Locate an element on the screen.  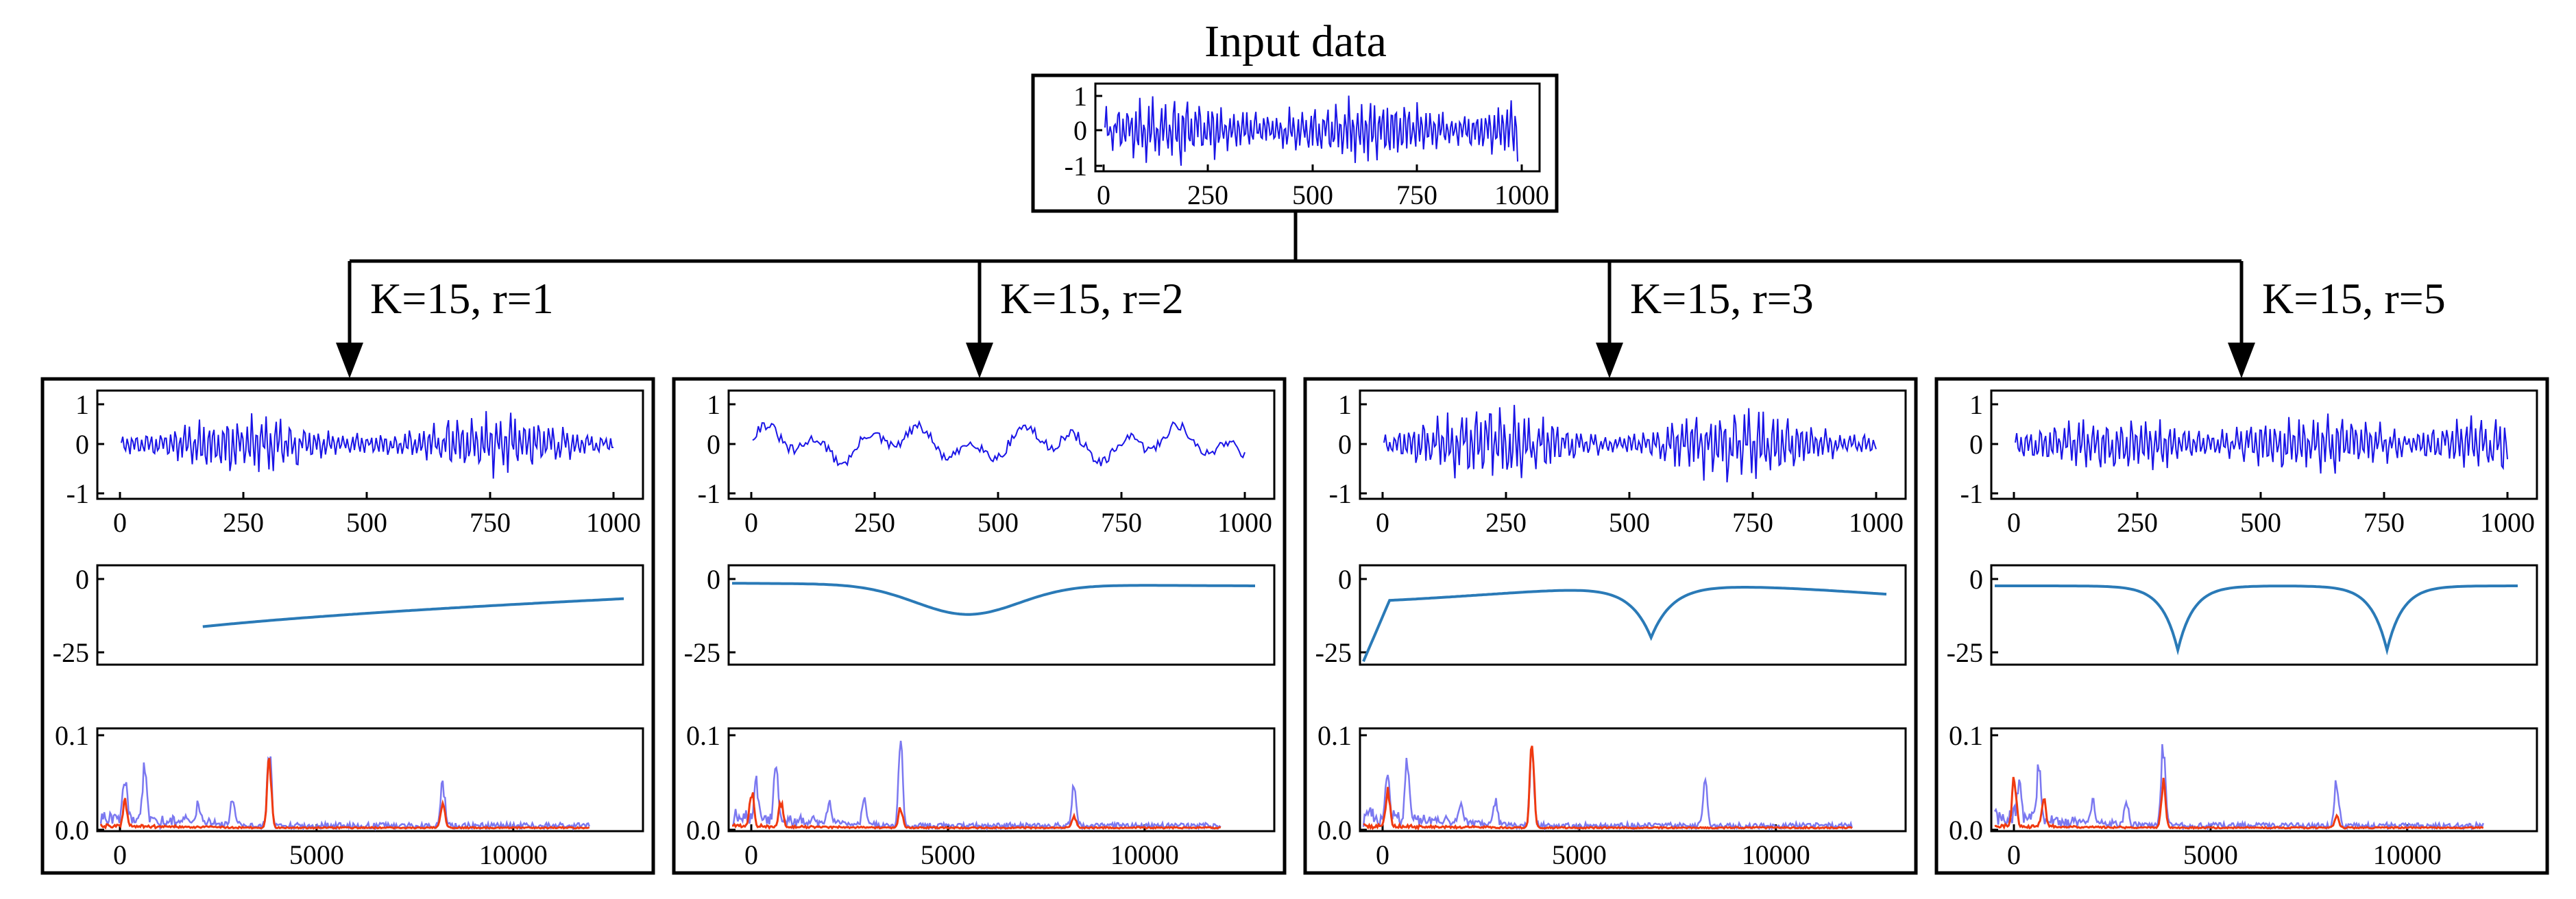
branch-4-spectrum-plot: 0.1 0.0 0 5000 10000 is located at coordinates (2243, 795).